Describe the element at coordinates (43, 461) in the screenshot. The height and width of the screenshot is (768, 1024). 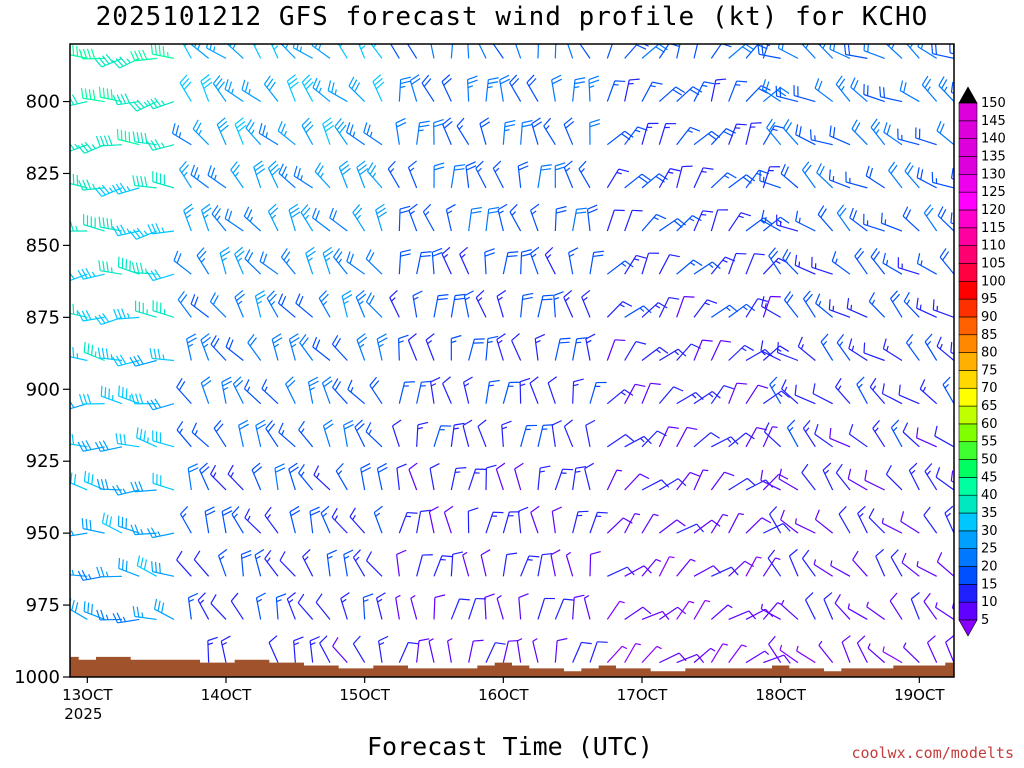
I see `y-tick-label: 925` at that location.